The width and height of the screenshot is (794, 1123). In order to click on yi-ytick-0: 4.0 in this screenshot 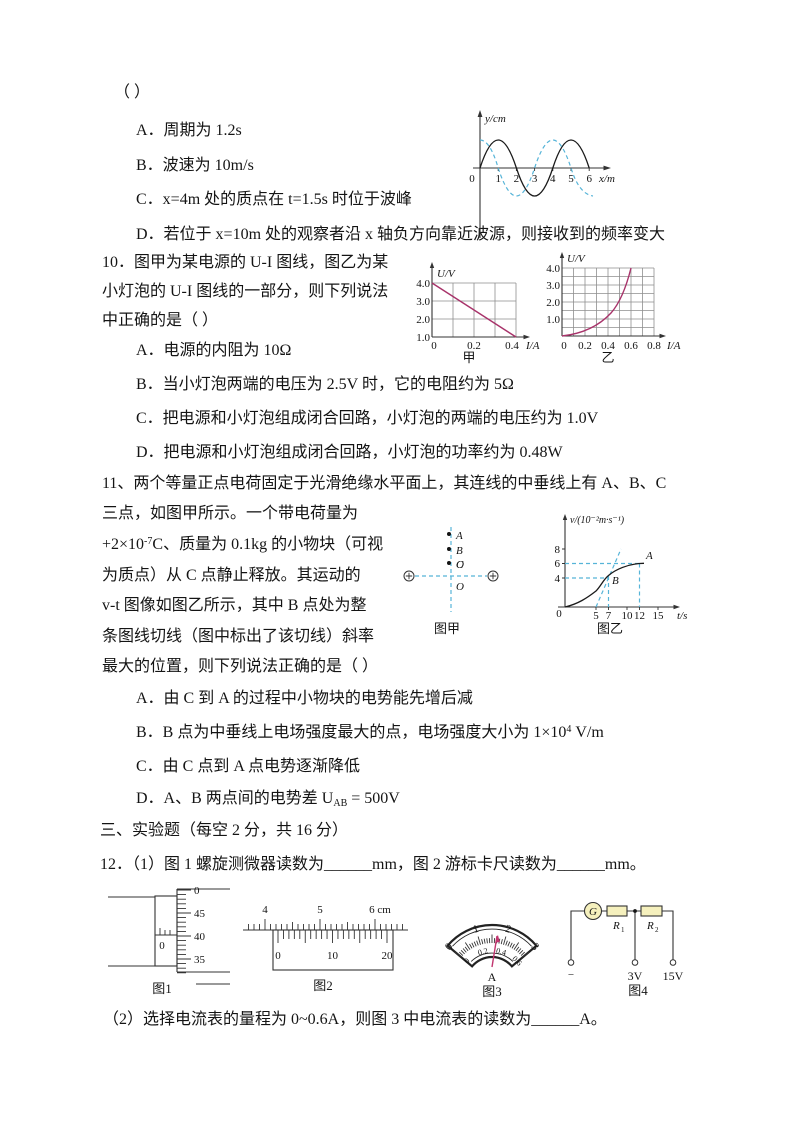, I will do `click(553, 269)`.